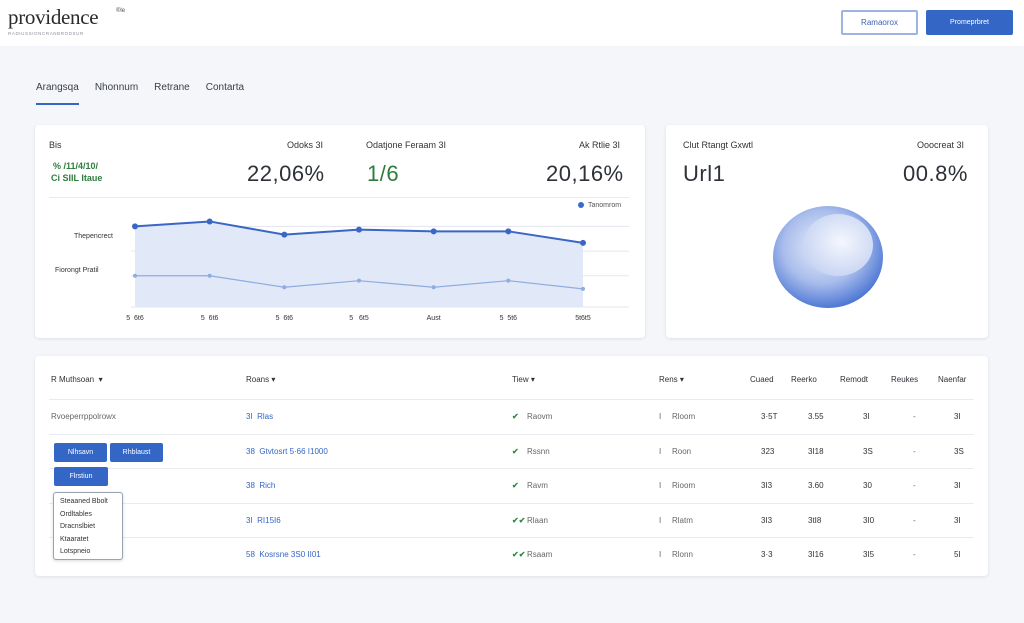 This screenshot has height=623, width=1024. I want to click on action-button-2: Rhblaust, so click(136, 452).